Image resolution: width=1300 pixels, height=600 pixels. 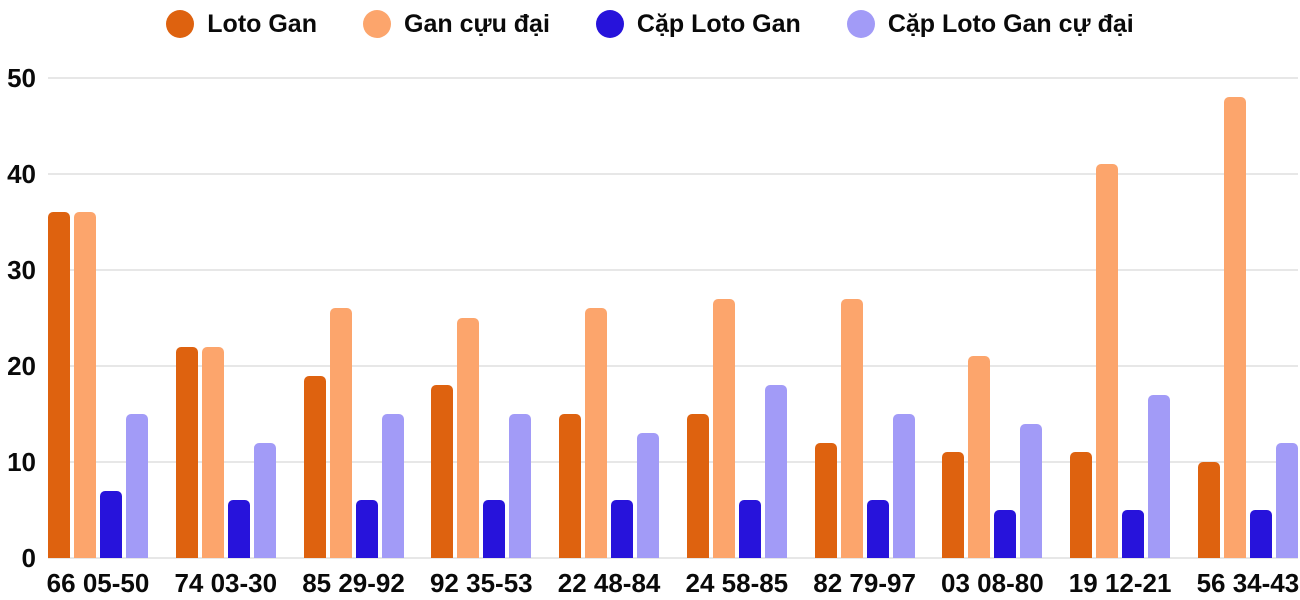 I want to click on legend-label: Cặp Loto Gan cự đại, so click(x=1010, y=23).